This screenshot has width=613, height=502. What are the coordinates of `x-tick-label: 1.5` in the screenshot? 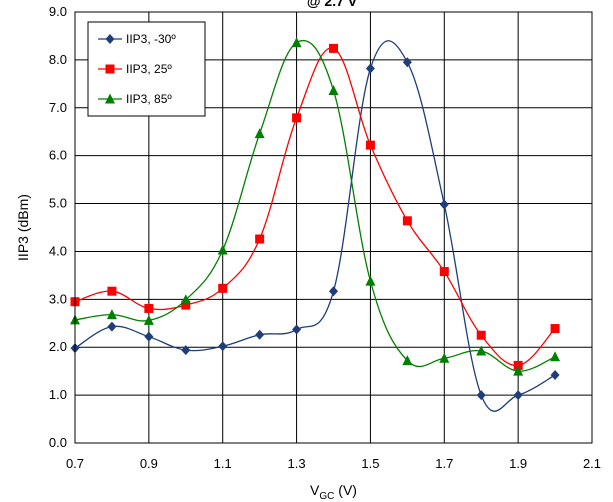 It's located at (370, 463).